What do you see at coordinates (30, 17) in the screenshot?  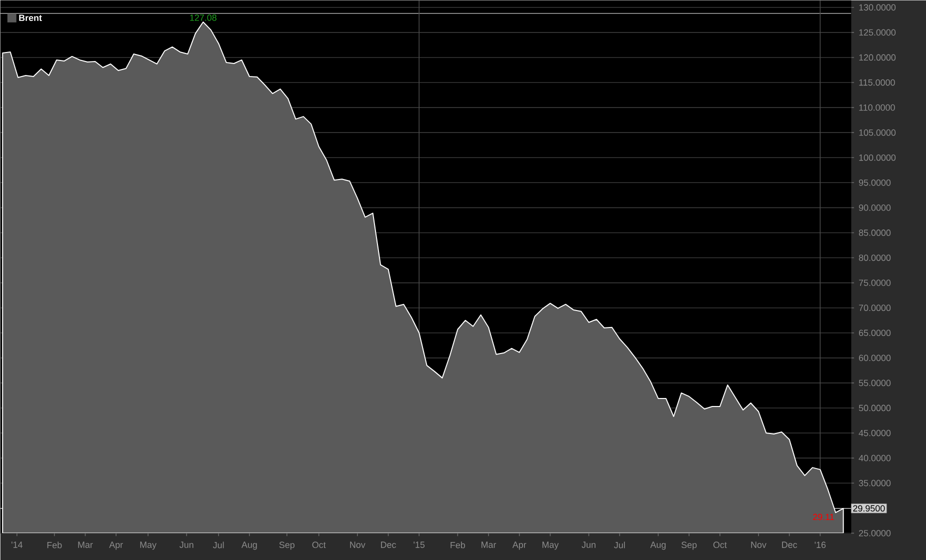 I see `legend-label: Brent` at bounding box center [30, 17].